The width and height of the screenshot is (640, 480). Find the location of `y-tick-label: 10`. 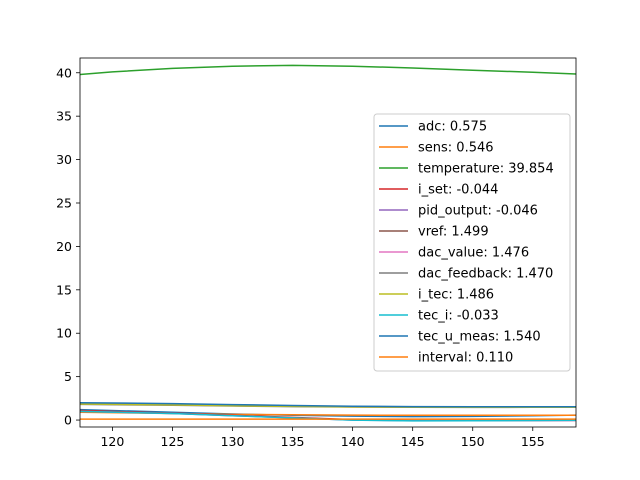

y-tick-label: 10 is located at coordinates (64, 333).